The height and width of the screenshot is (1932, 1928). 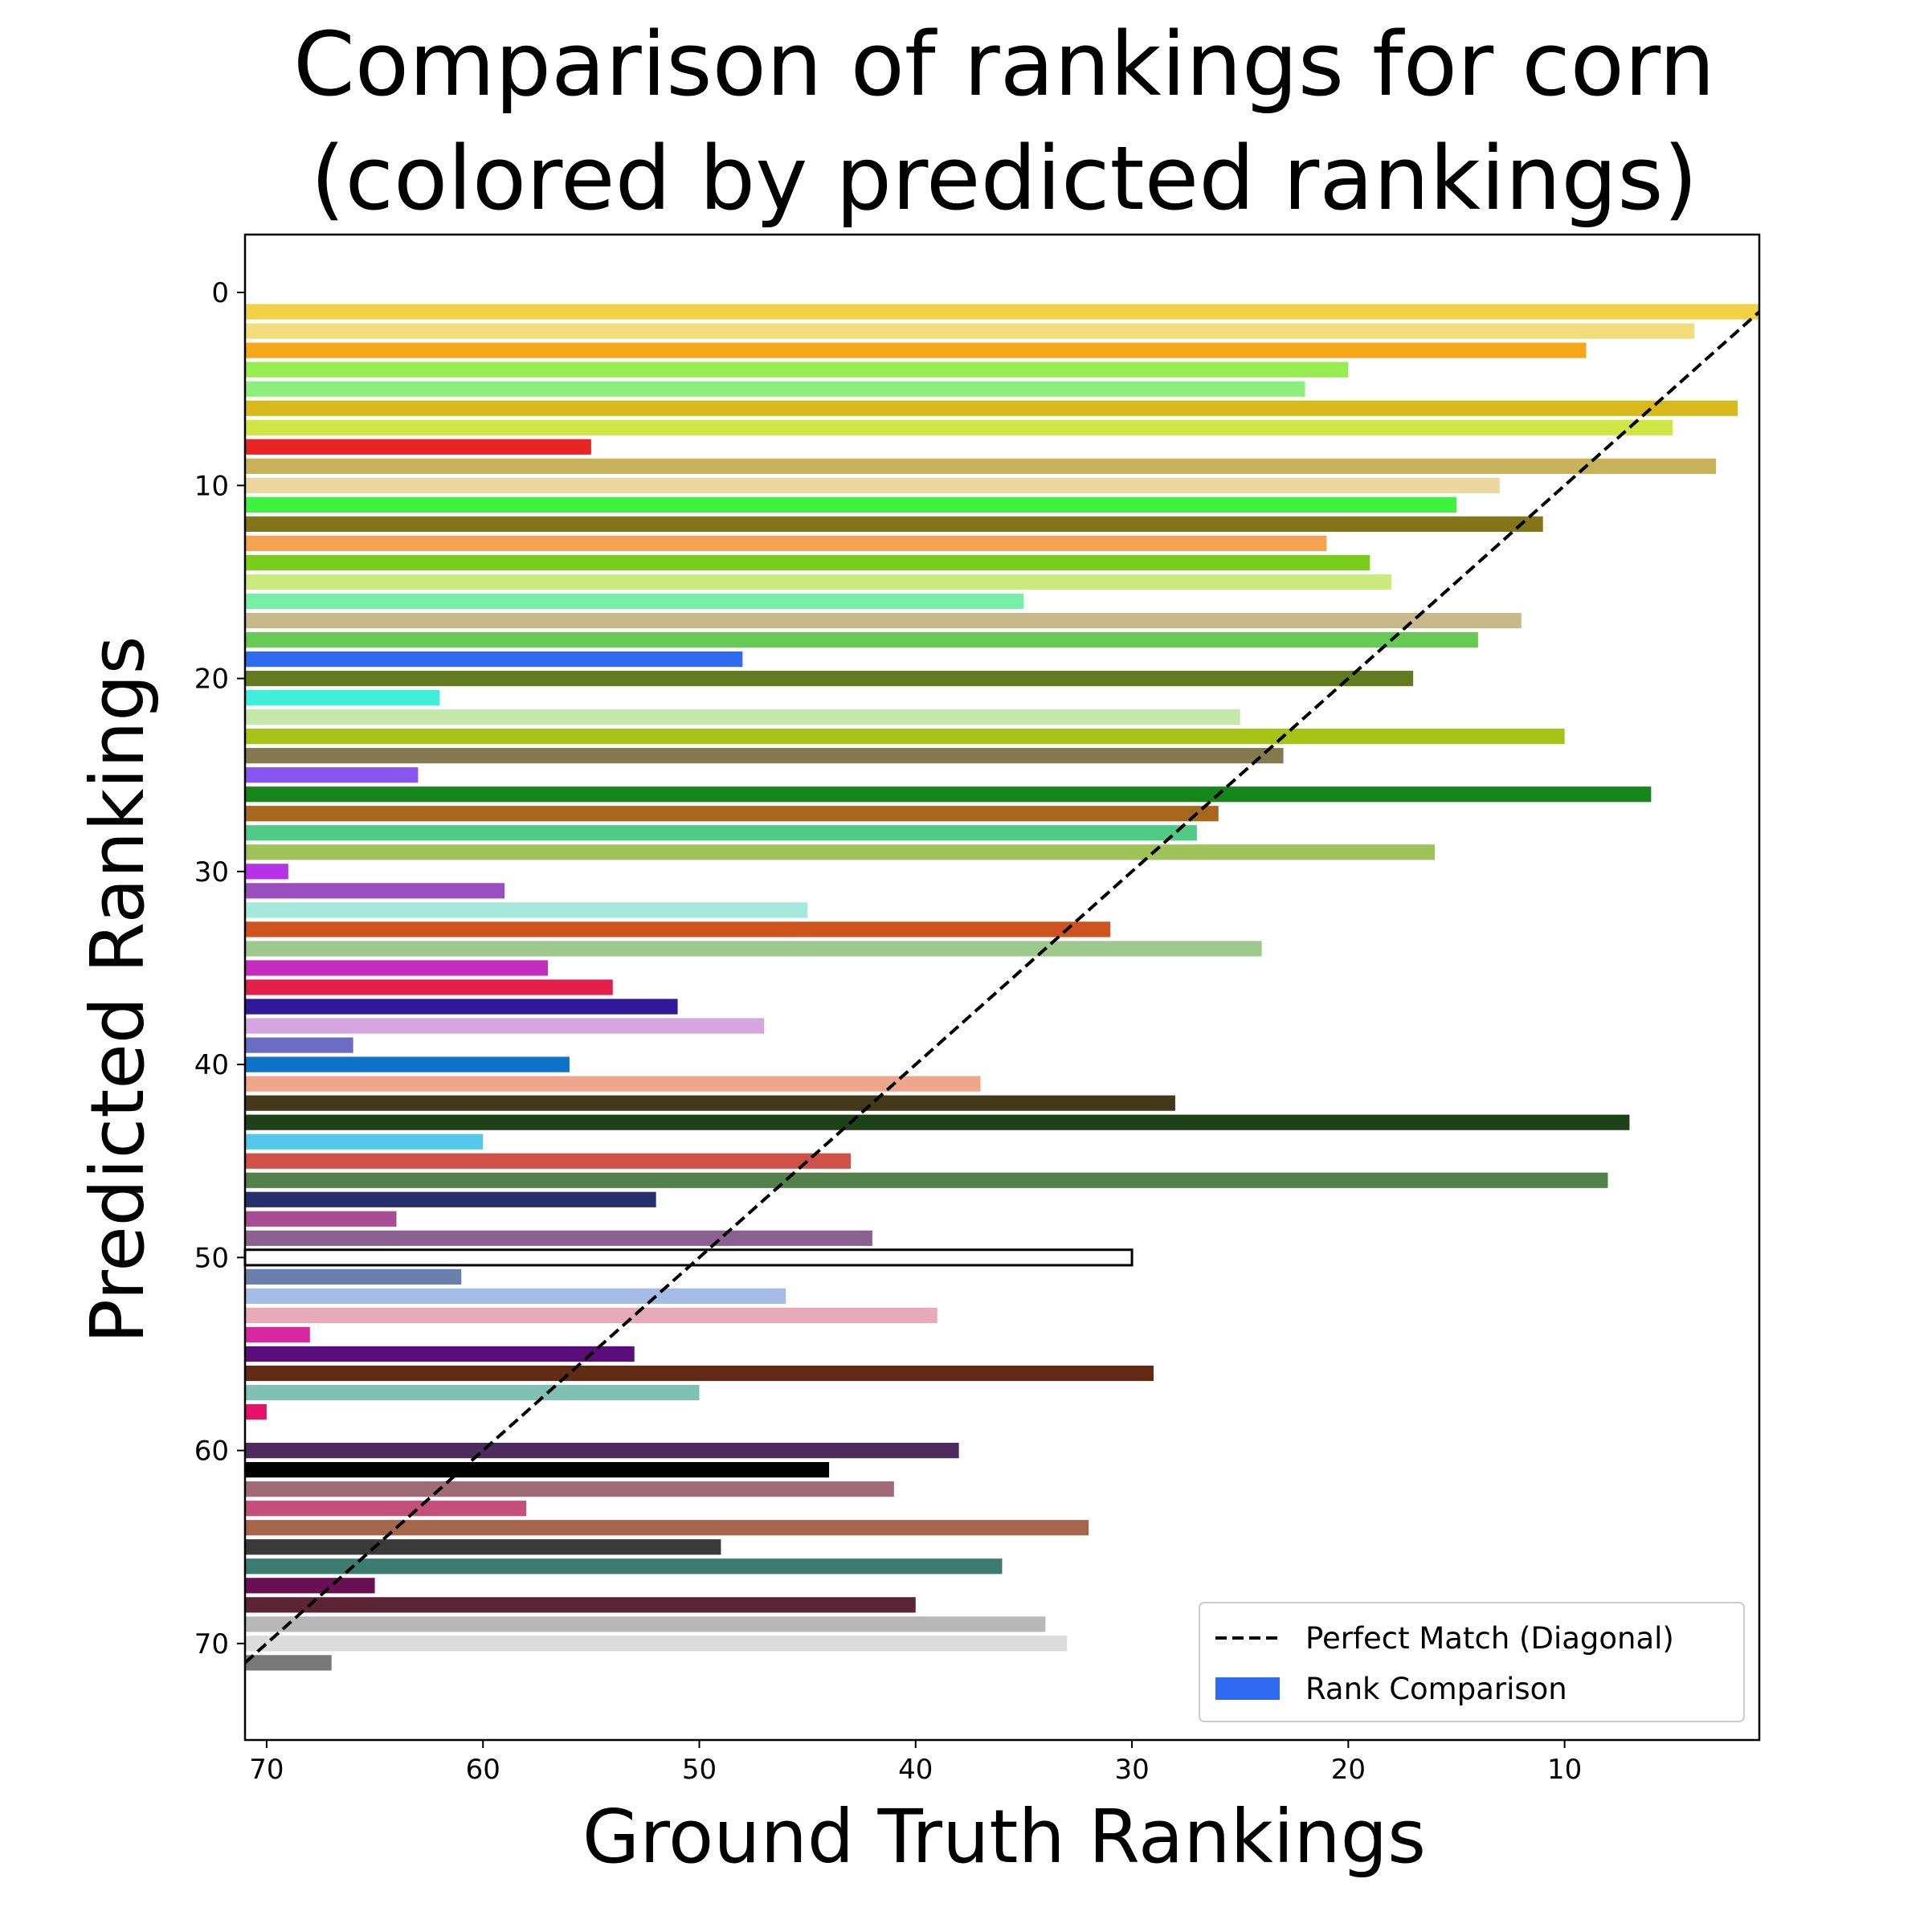 I want to click on y-tick-label: 20, so click(x=211, y=680).